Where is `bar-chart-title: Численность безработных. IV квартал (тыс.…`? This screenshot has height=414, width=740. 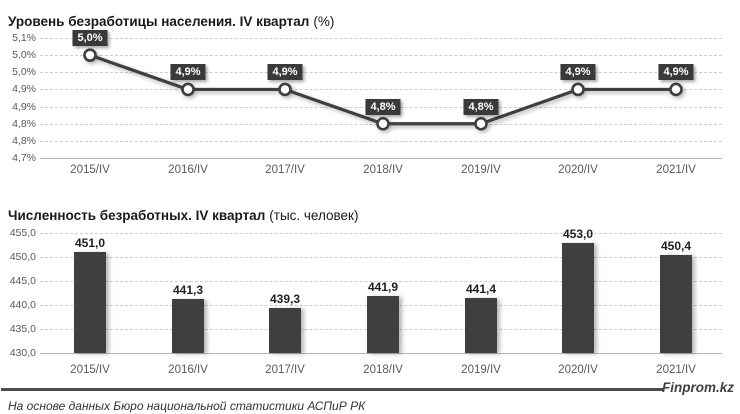 bar-chart-title: Численность безработных. IV квартал (тыс.… is located at coordinates (183, 215).